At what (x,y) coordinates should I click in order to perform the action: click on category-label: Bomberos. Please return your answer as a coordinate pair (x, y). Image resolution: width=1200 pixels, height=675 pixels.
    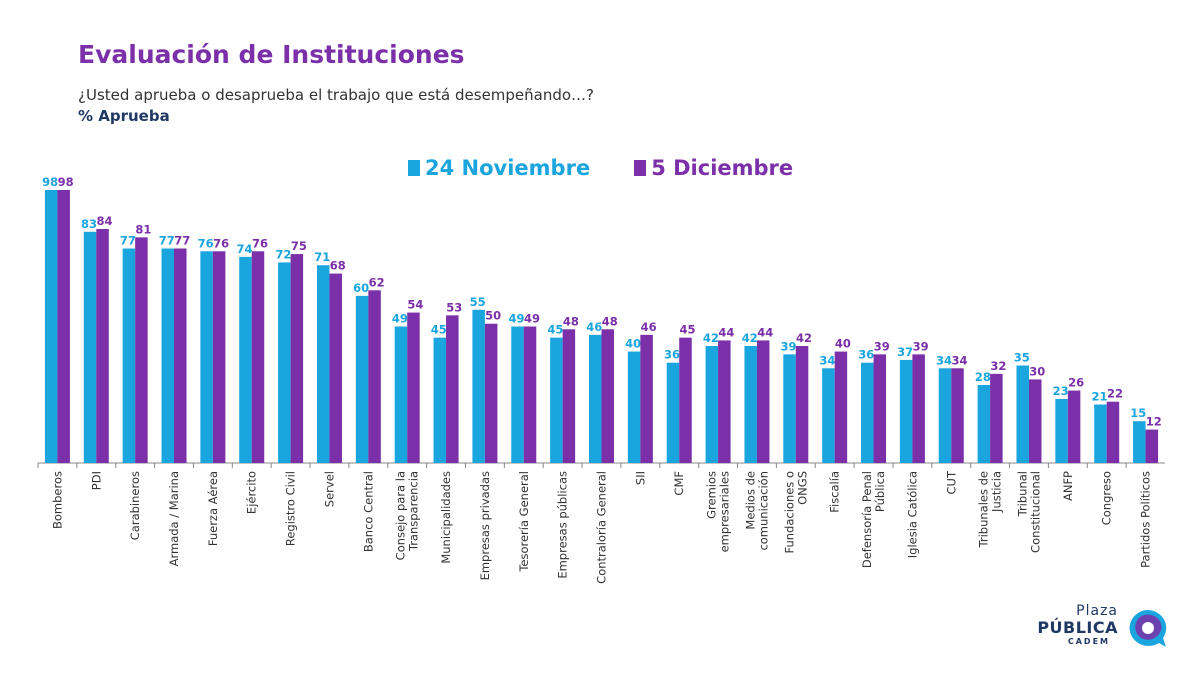
    Looking at the image, I should click on (57, 500).